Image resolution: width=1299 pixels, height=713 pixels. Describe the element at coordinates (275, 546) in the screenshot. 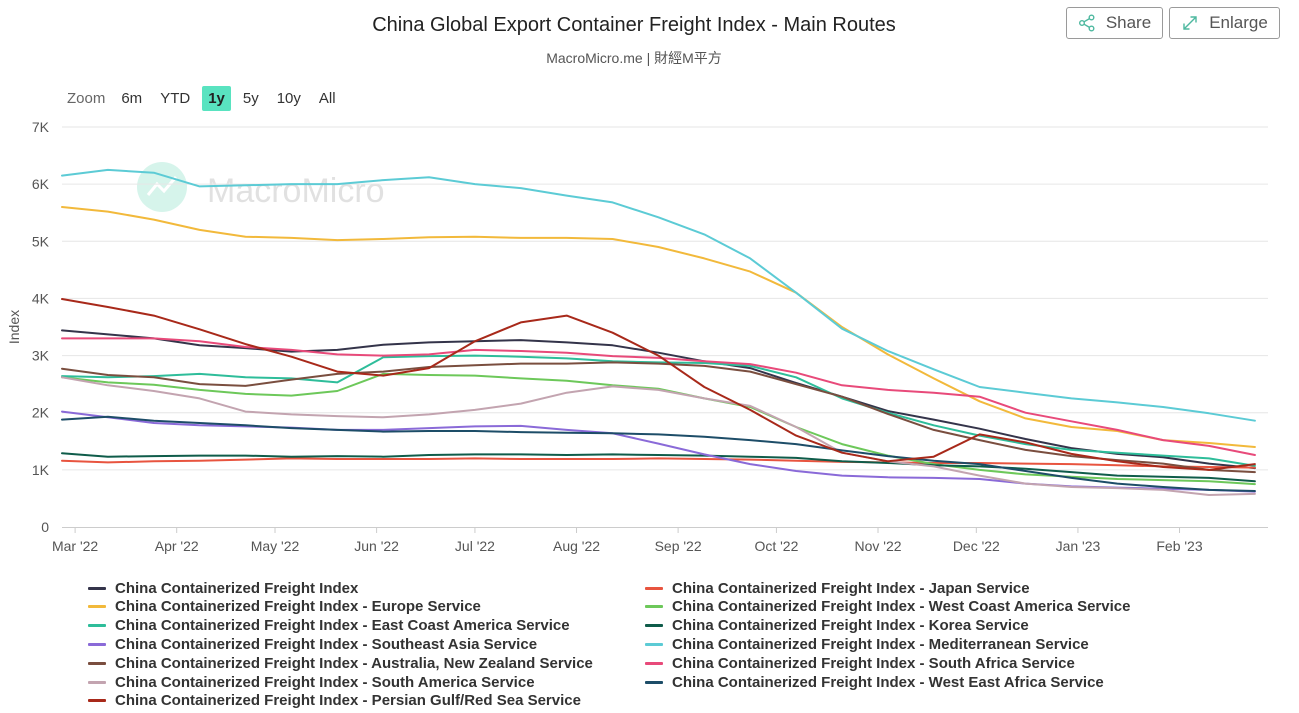

I see `x-tick-label: May '22` at that location.